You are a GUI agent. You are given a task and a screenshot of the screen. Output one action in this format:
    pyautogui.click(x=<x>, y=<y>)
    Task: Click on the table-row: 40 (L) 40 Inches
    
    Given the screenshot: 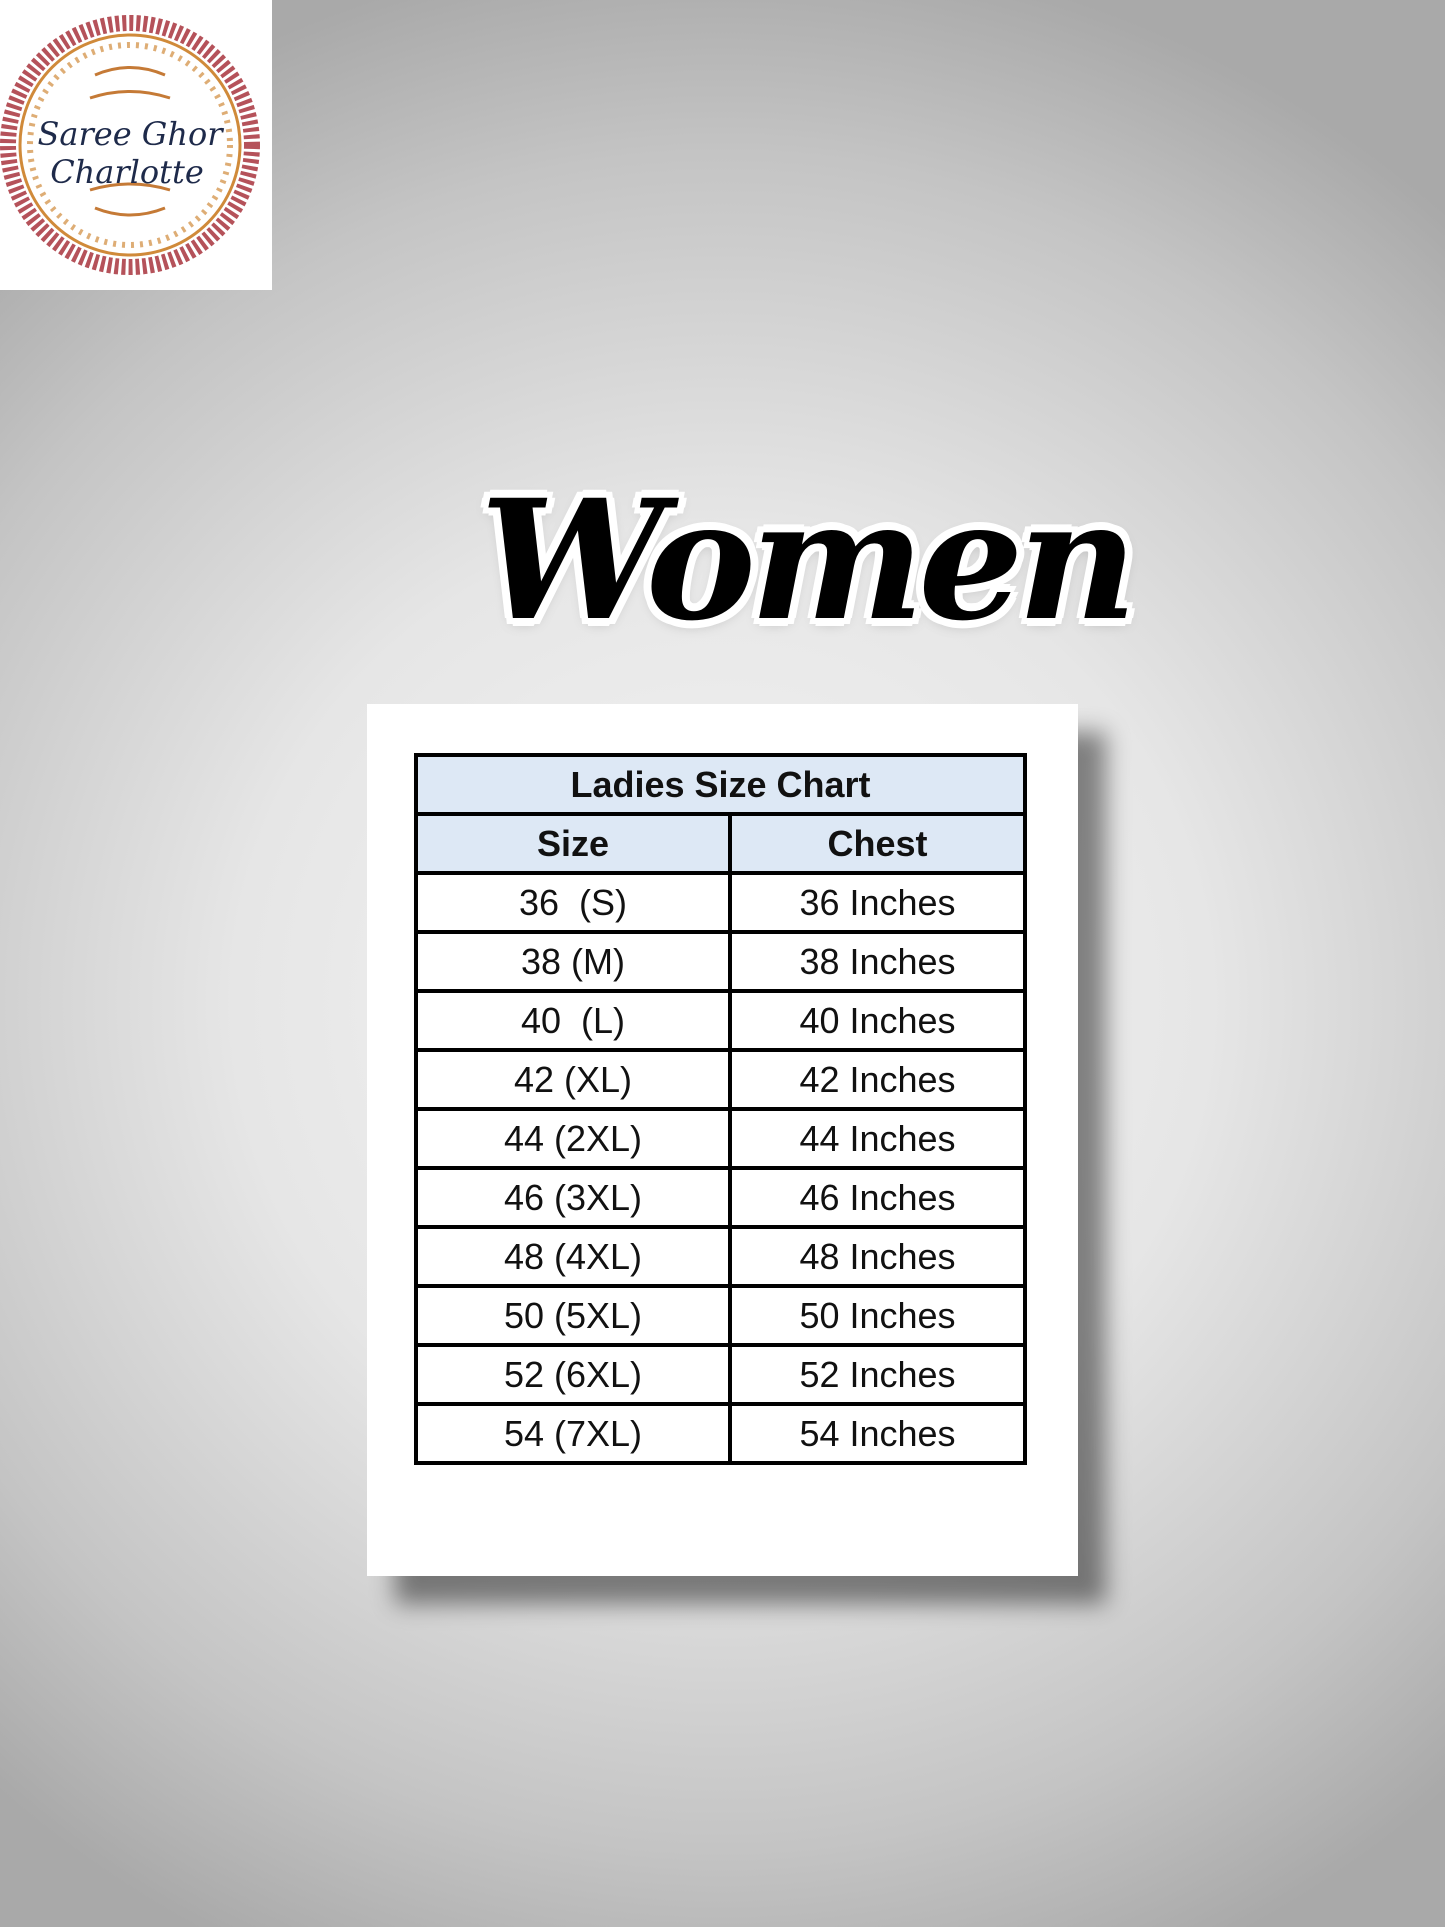 What is the action you would take?
    pyautogui.click(x=720, y=1020)
    